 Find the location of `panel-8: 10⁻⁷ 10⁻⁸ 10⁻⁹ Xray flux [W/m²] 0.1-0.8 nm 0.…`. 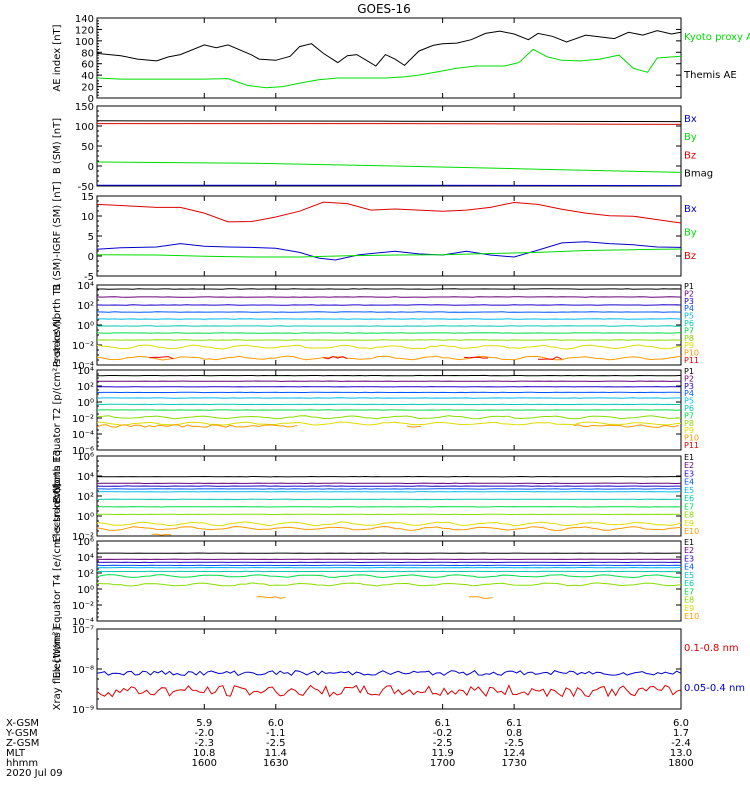

panel-8: 10⁻⁷ 10⁻⁸ 10⁻⁹ Xray flux [W/m²] 0.1-0.8 nm 0.… is located at coordinates (398, 670).